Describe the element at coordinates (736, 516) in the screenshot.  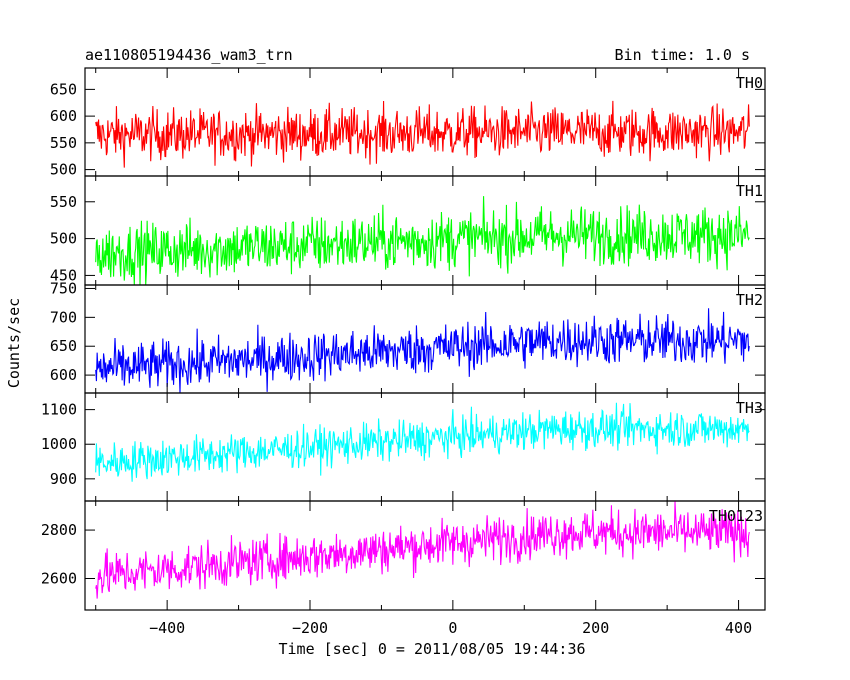
I see `series-label-th0123: TH0123` at that location.